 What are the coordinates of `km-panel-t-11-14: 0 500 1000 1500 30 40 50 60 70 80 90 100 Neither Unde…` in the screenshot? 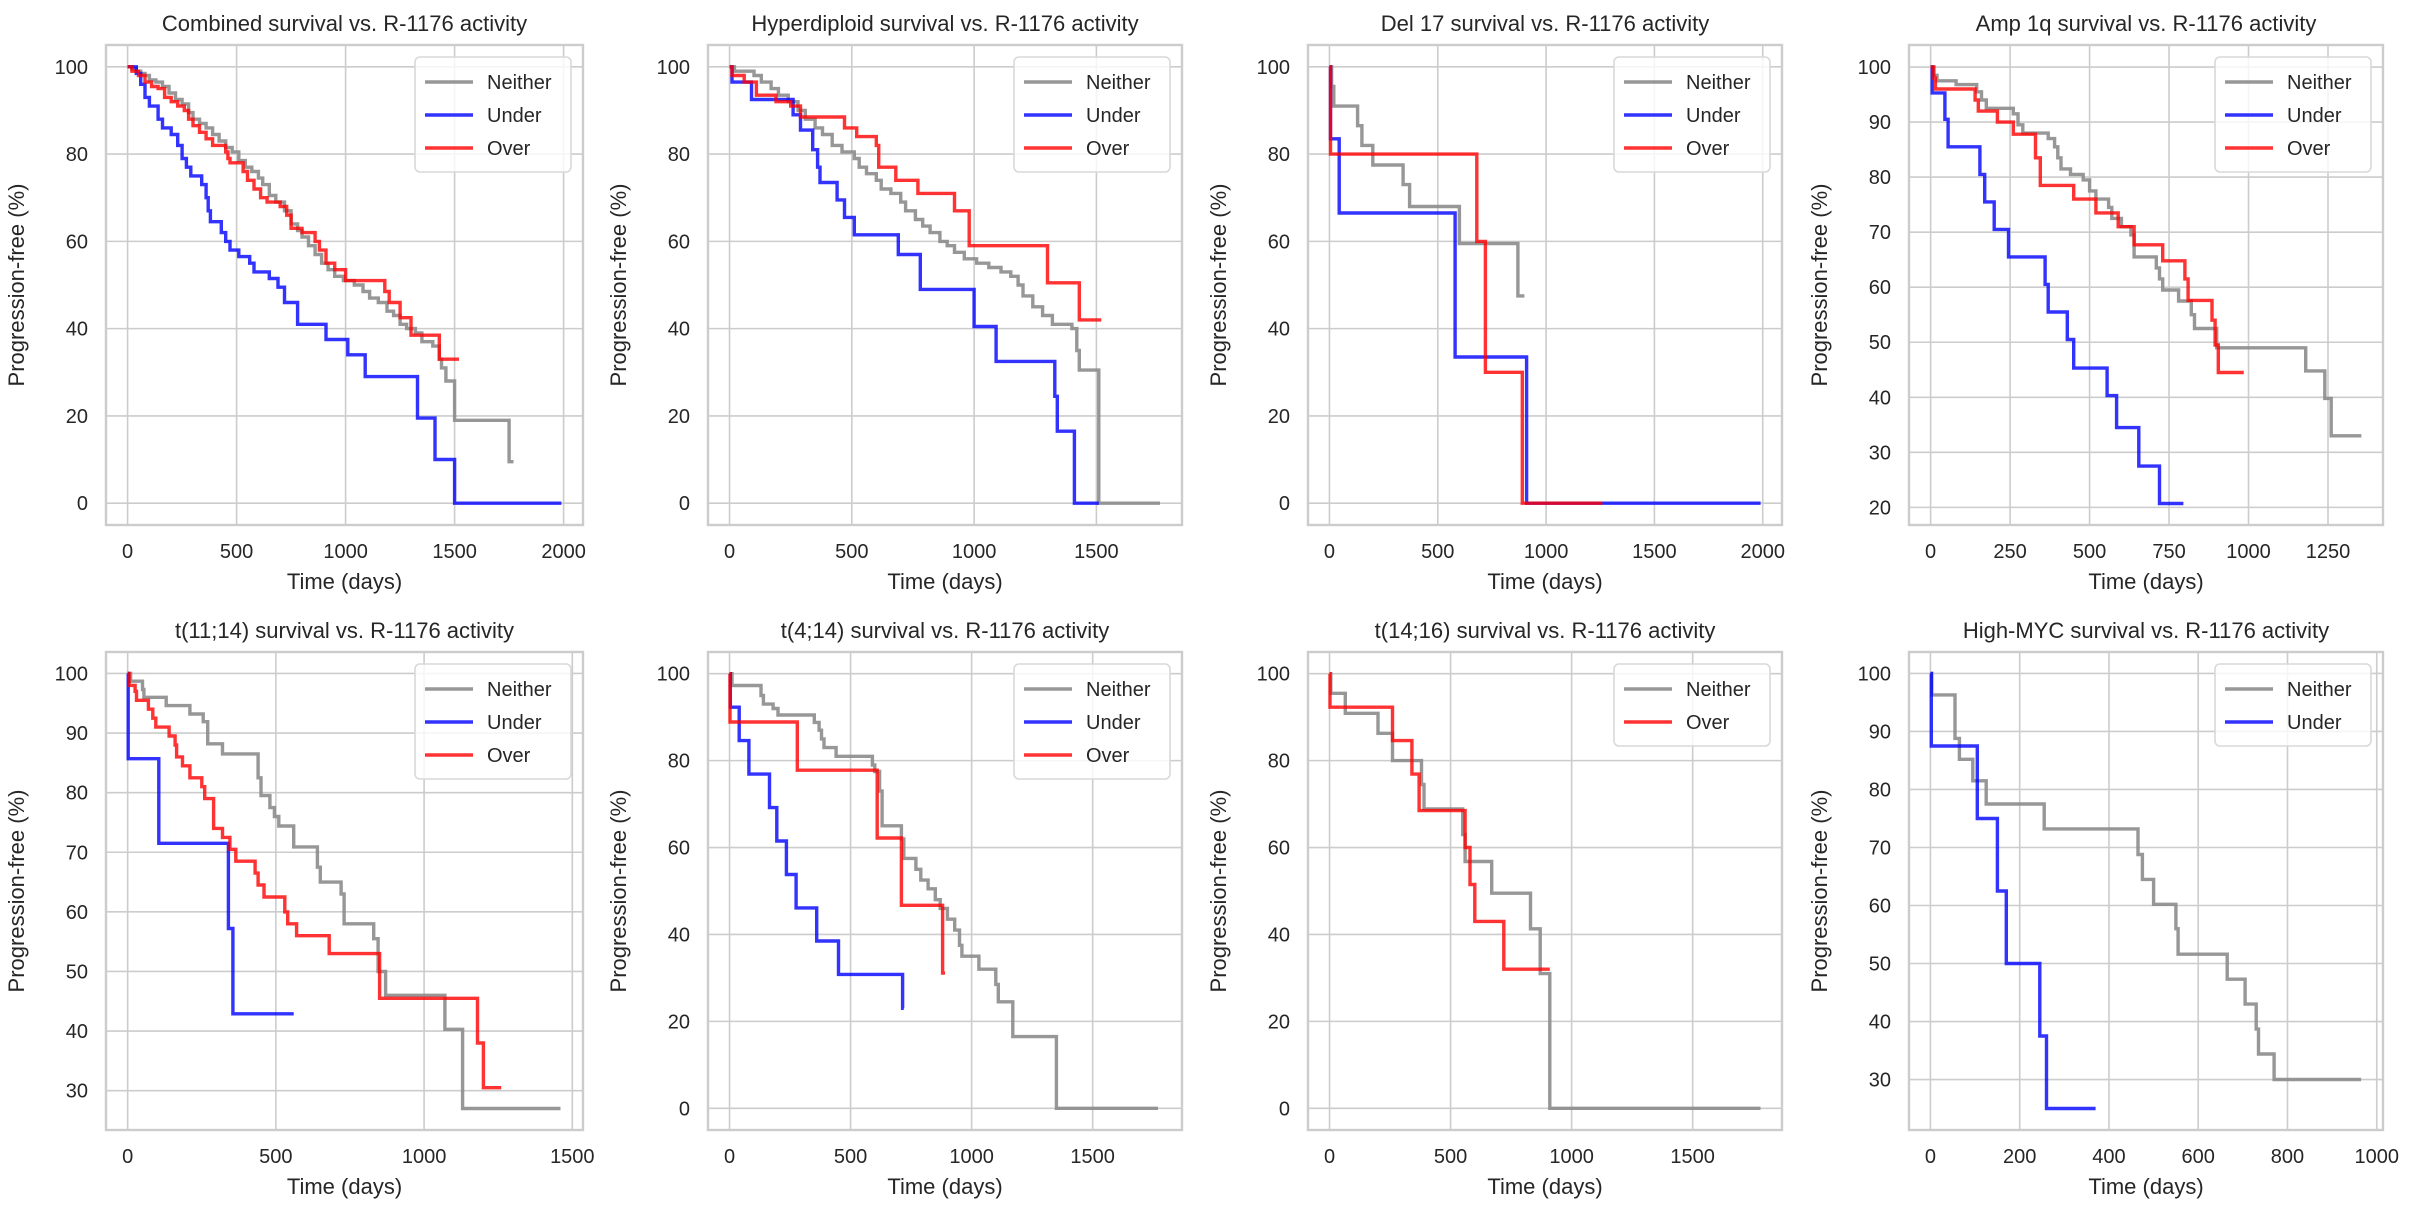 It's located at (299, 908).